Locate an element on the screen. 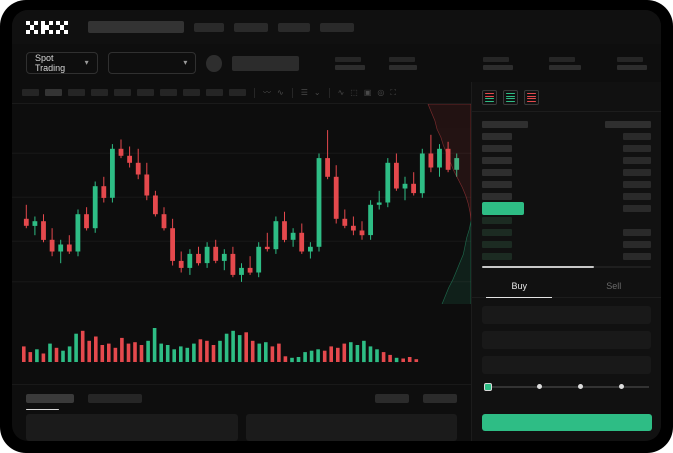 The height and width of the screenshot is (453, 673). chart-type-icon: ⌄ is located at coordinates (317, 92).